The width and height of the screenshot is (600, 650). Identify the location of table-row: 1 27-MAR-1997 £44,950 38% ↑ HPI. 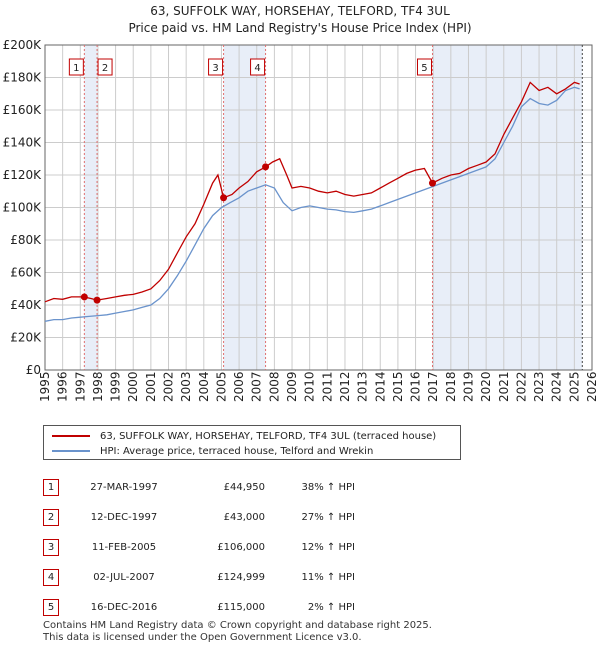
(199, 487).